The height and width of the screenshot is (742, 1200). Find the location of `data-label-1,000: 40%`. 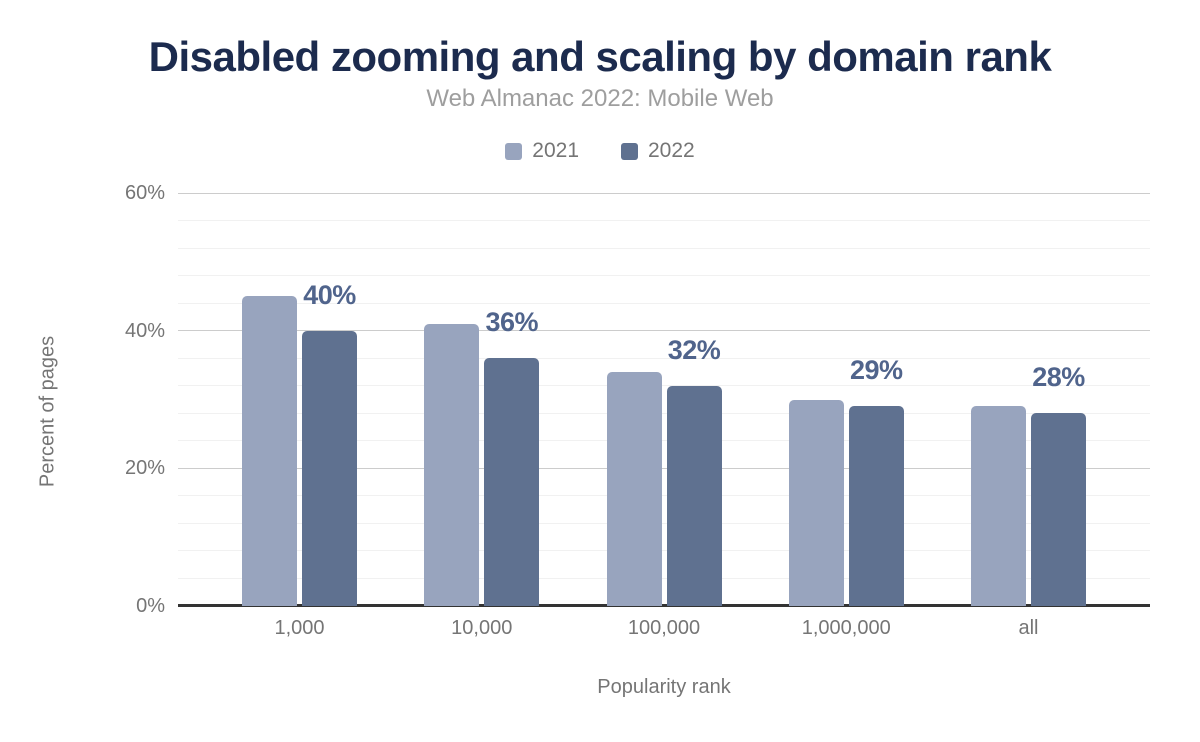

data-label-1,000: 40% is located at coordinates (329, 294).